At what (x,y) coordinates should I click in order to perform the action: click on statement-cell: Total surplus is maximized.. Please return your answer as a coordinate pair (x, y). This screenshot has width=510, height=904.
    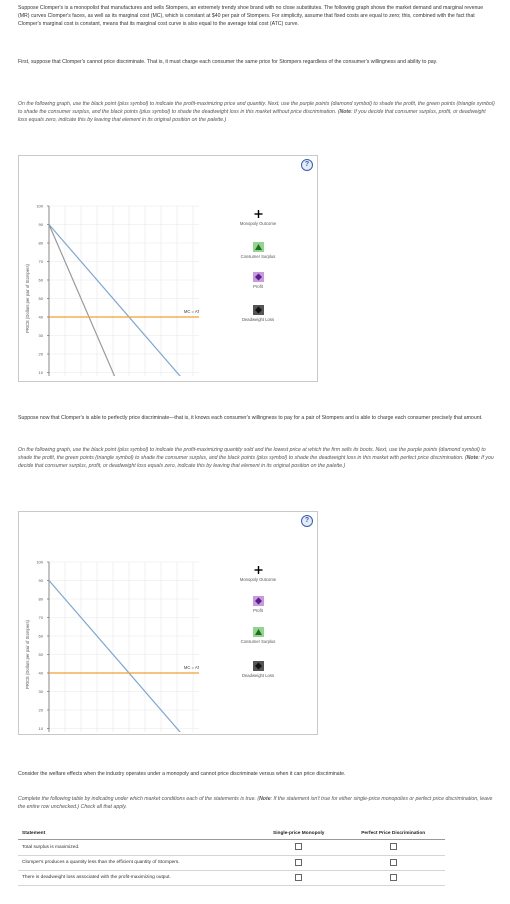
    Looking at the image, I should click on (137, 847).